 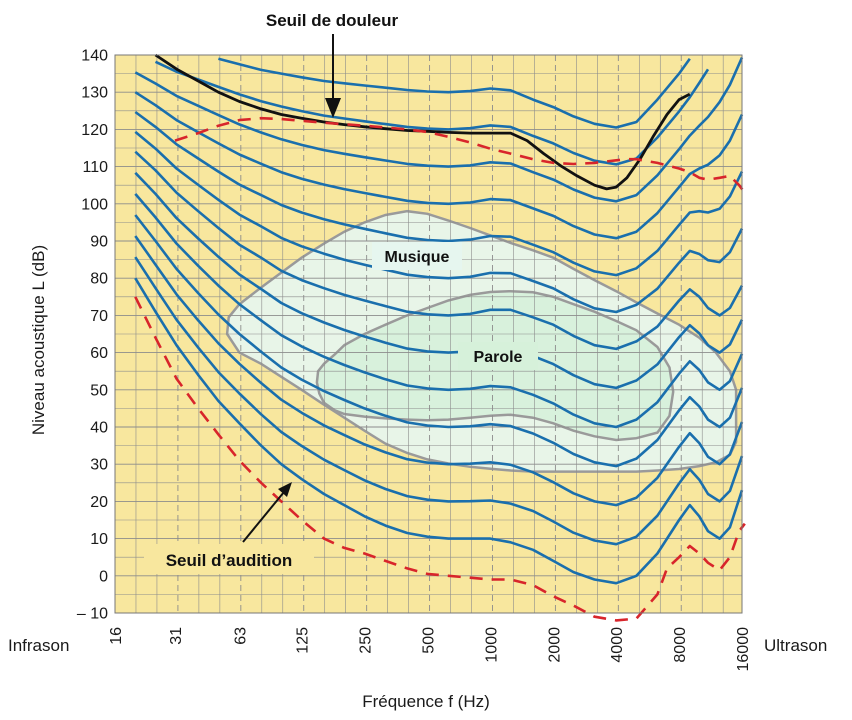 I want to click on x-tick-labels: 16 31 63 125 250 500 1000 2000 4000 8000 16000, so click(x=430, y=649).